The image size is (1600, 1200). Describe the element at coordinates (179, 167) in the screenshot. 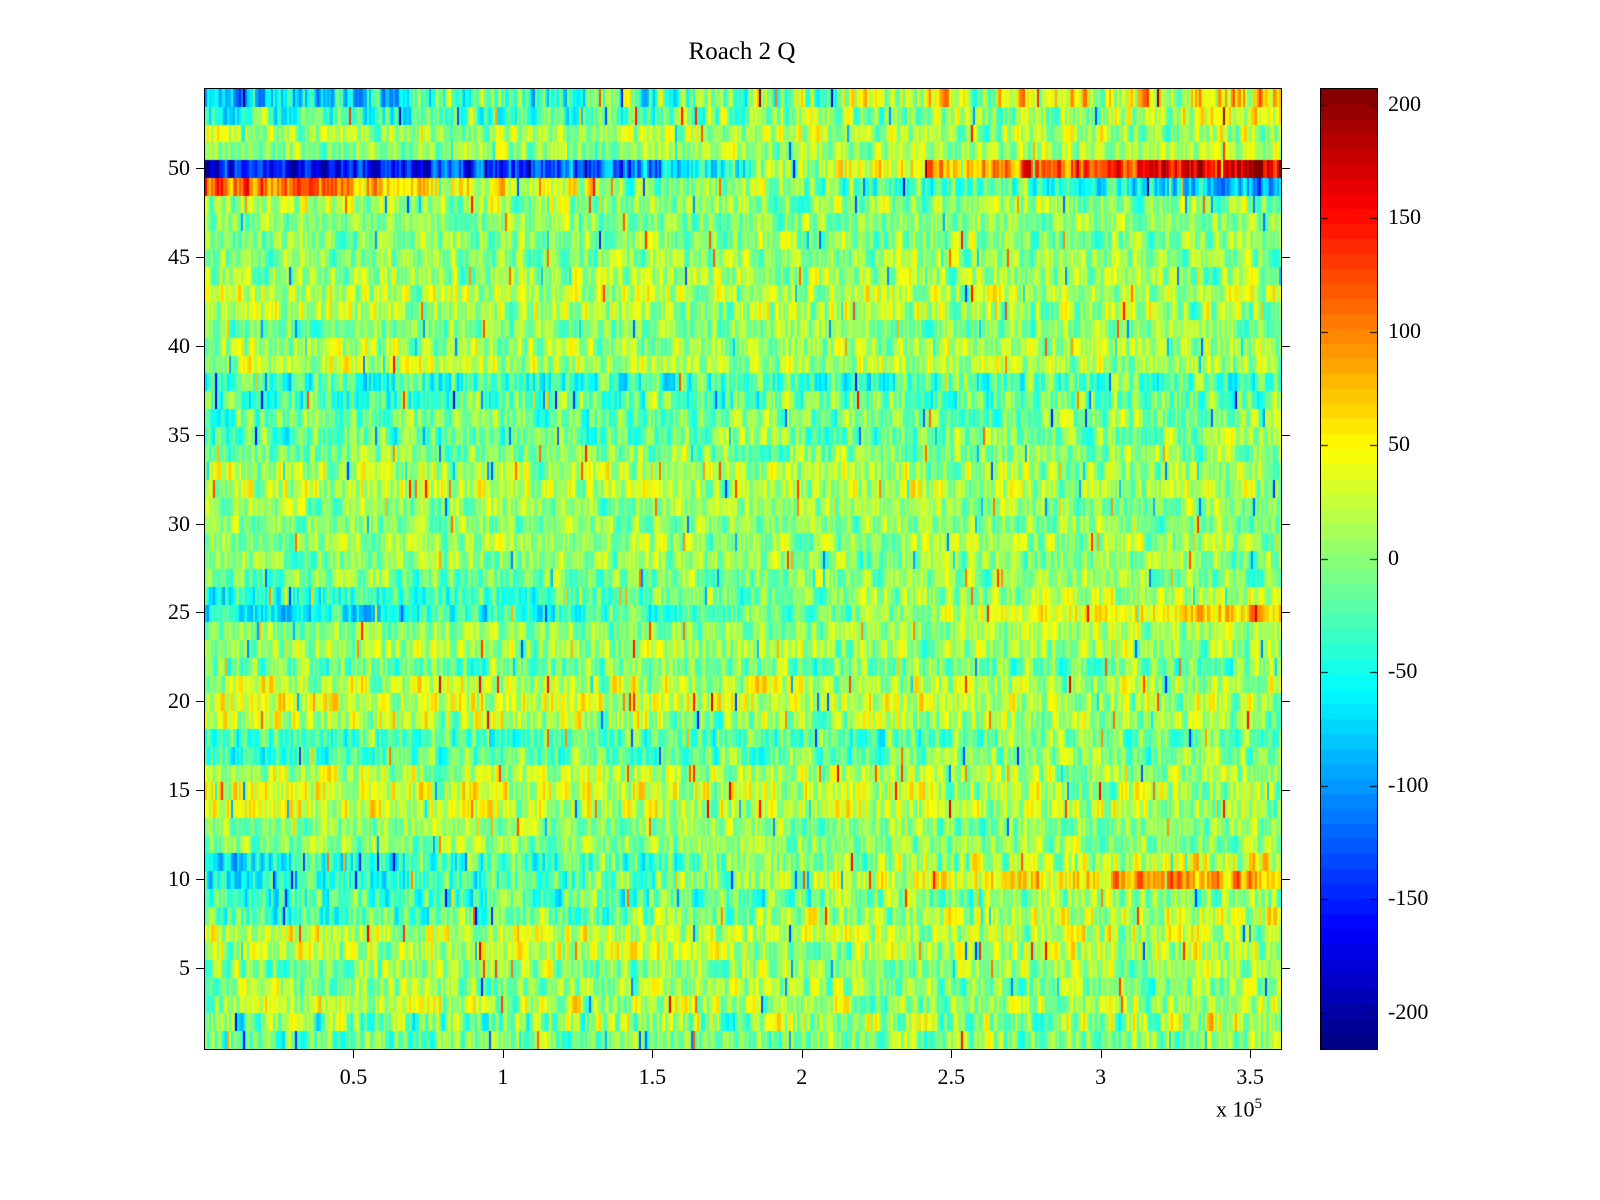

I see `y-tick-label: 50` at that location.